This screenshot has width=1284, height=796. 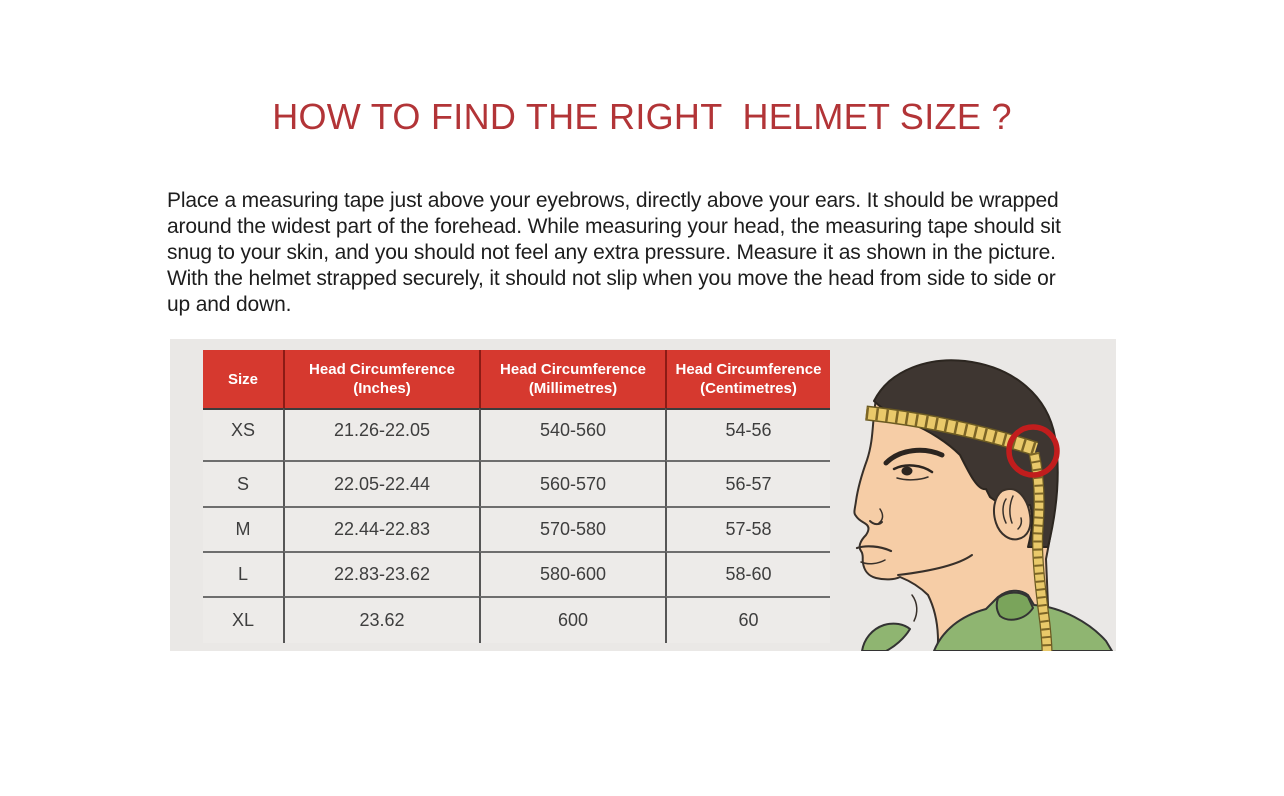 What do you see at coordinates (572, 483) in the screenshot?
I see `cell-mm: 560-570` at bounding box center [572, 483].